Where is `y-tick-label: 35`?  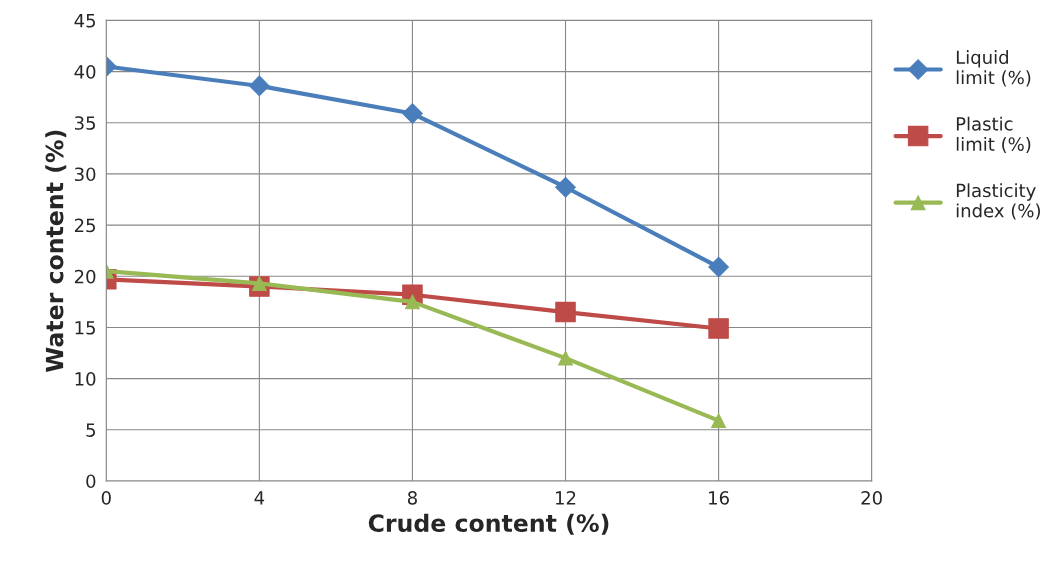
y-tick-label: 35 is located at coordinates (84, 123).